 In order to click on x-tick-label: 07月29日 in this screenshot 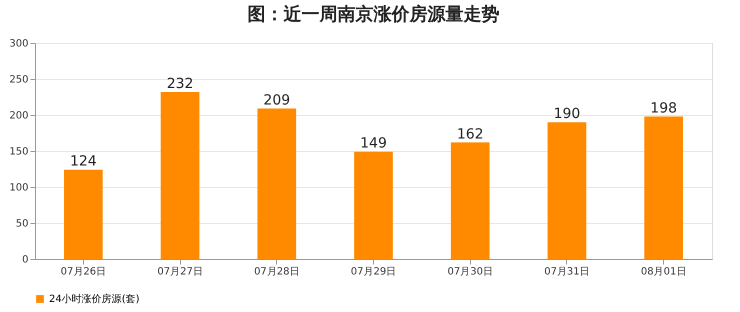, I will do `click(373, 272)`.